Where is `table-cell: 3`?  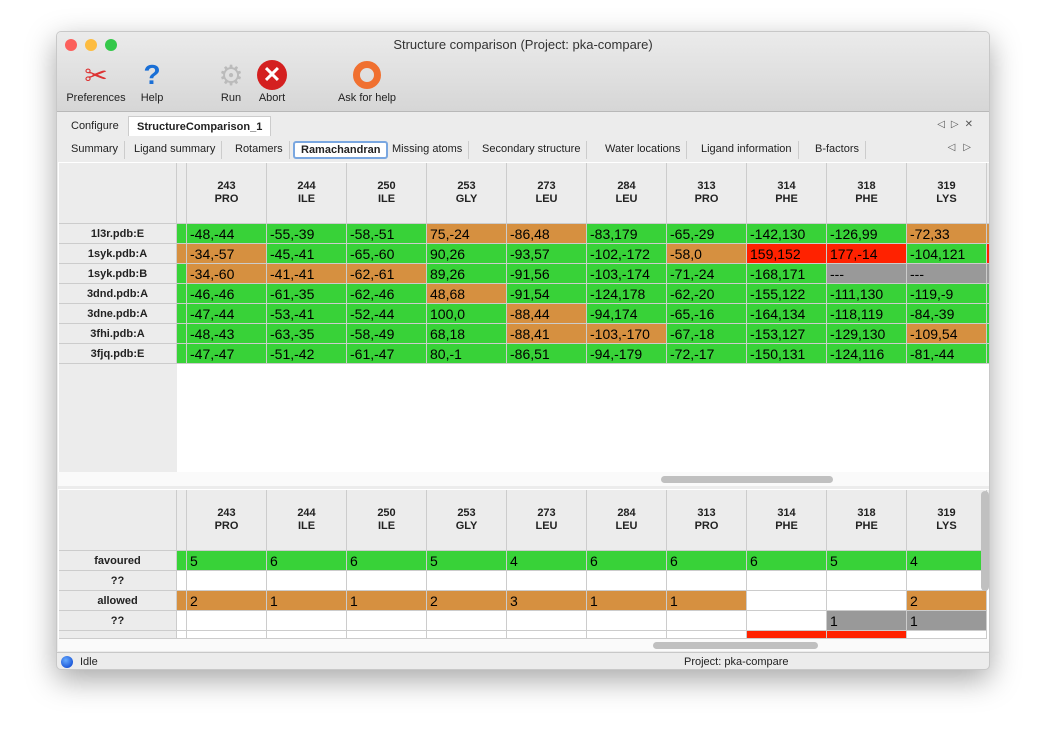
table-cell: 3 is located at coordinates (547, 601).